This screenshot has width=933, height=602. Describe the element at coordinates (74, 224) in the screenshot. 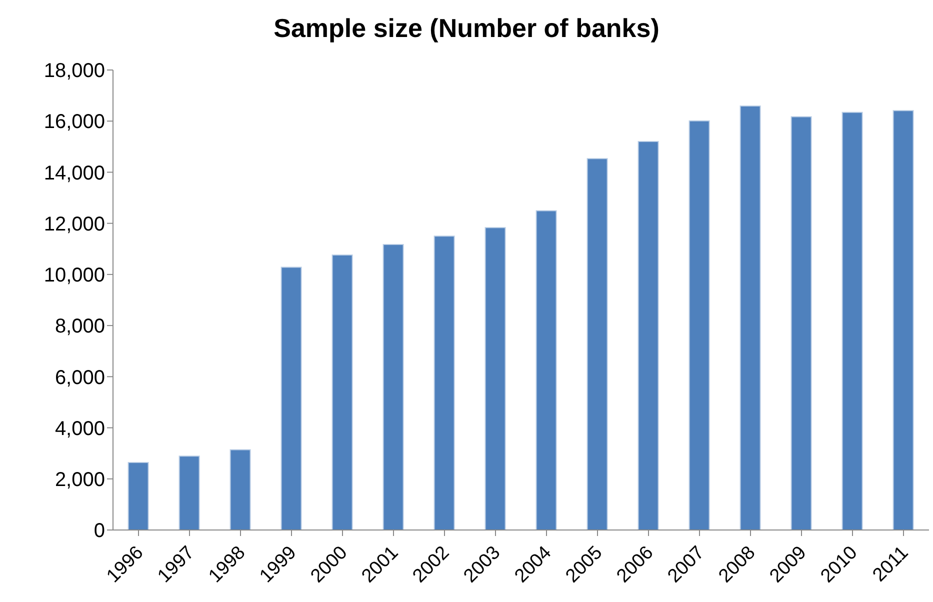

I see `y-tick-label: 12,000` at that location.